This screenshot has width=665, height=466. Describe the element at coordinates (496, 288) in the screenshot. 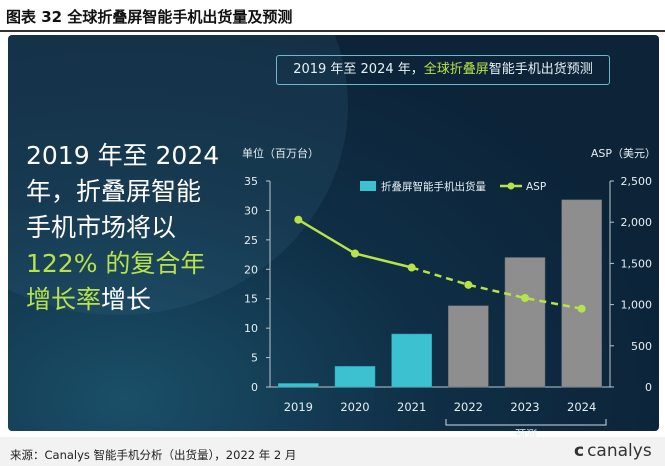

I see `asp-line-forecast` at that location.